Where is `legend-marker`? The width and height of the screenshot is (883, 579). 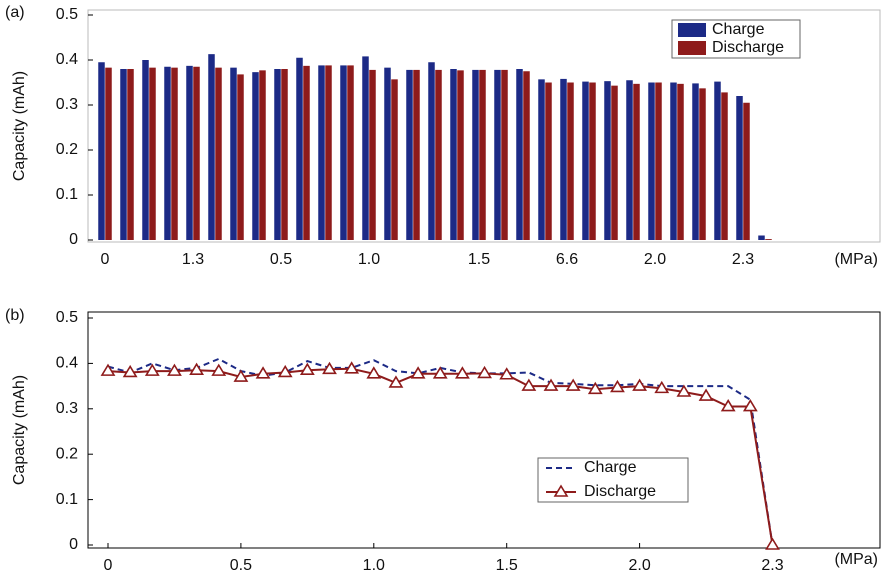 legend-marker is located at coordinates (561, 490).